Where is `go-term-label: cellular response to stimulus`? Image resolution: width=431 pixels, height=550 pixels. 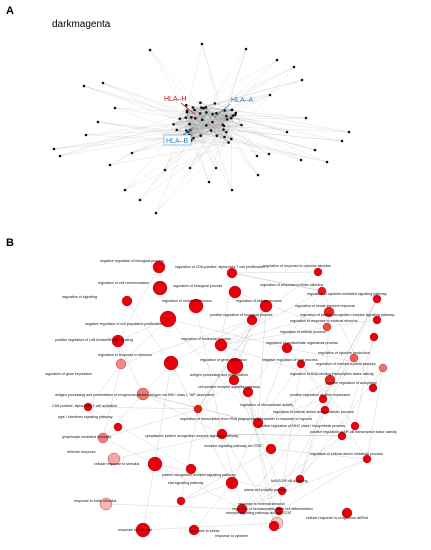 go-term-label: cellular response to stimulus is located at coordinates (117, 464).